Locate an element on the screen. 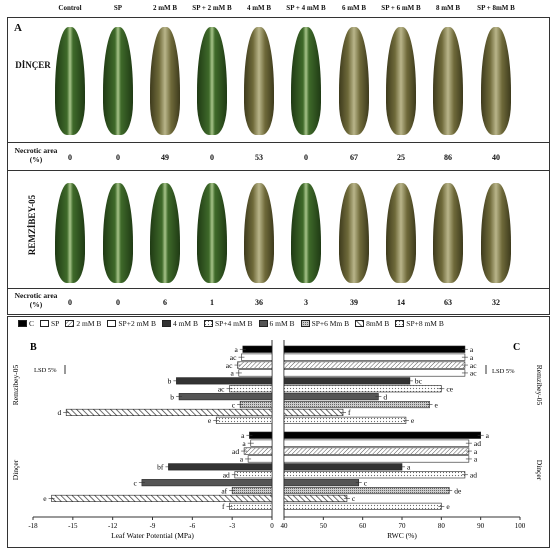  tick-label: 80 is located at coordinates (442, 526).